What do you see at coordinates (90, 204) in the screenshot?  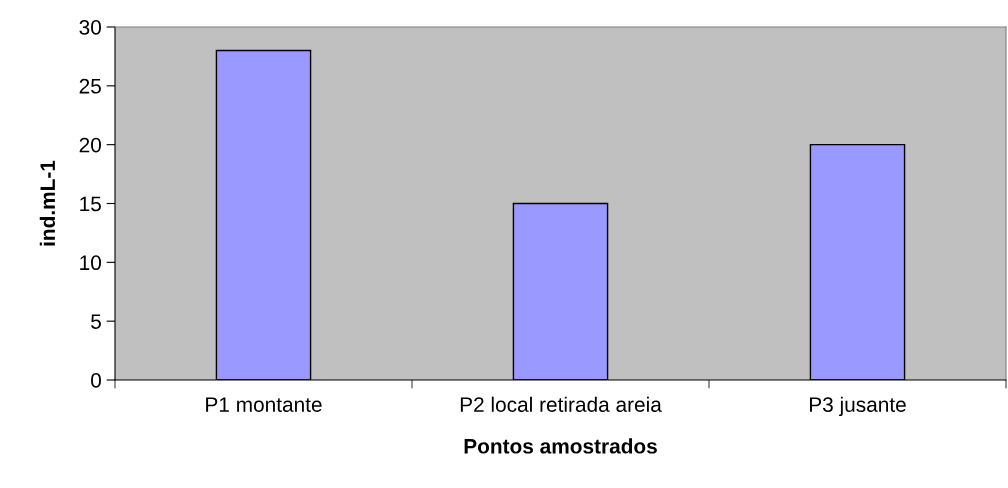 I see `y-tick-label: 15` at bounding box center [90, 204].